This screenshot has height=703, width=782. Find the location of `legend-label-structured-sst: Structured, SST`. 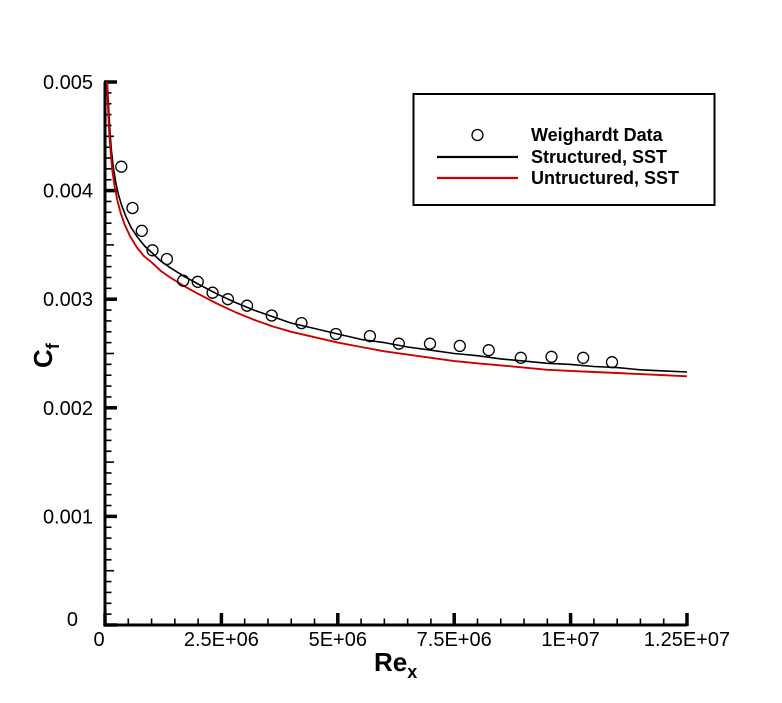

legend-label-structured-sst: Structured, SST is located at coordinates (599, 157).